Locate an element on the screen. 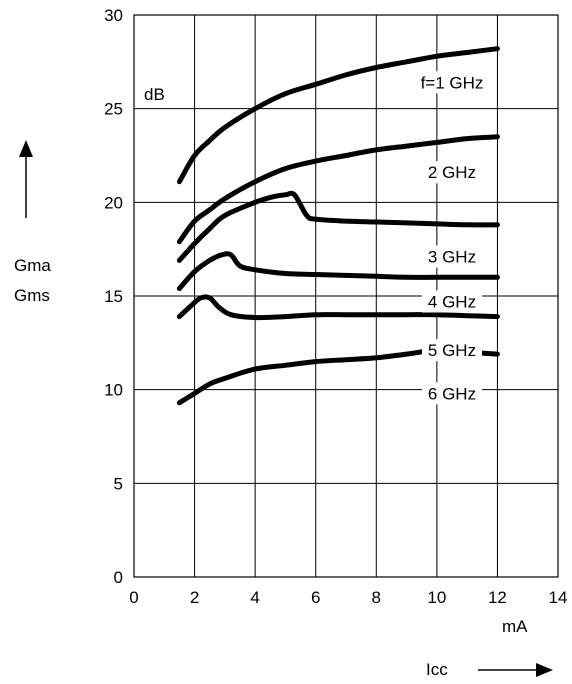  x-tick-label: 6 is located at coordinates (315, 597).